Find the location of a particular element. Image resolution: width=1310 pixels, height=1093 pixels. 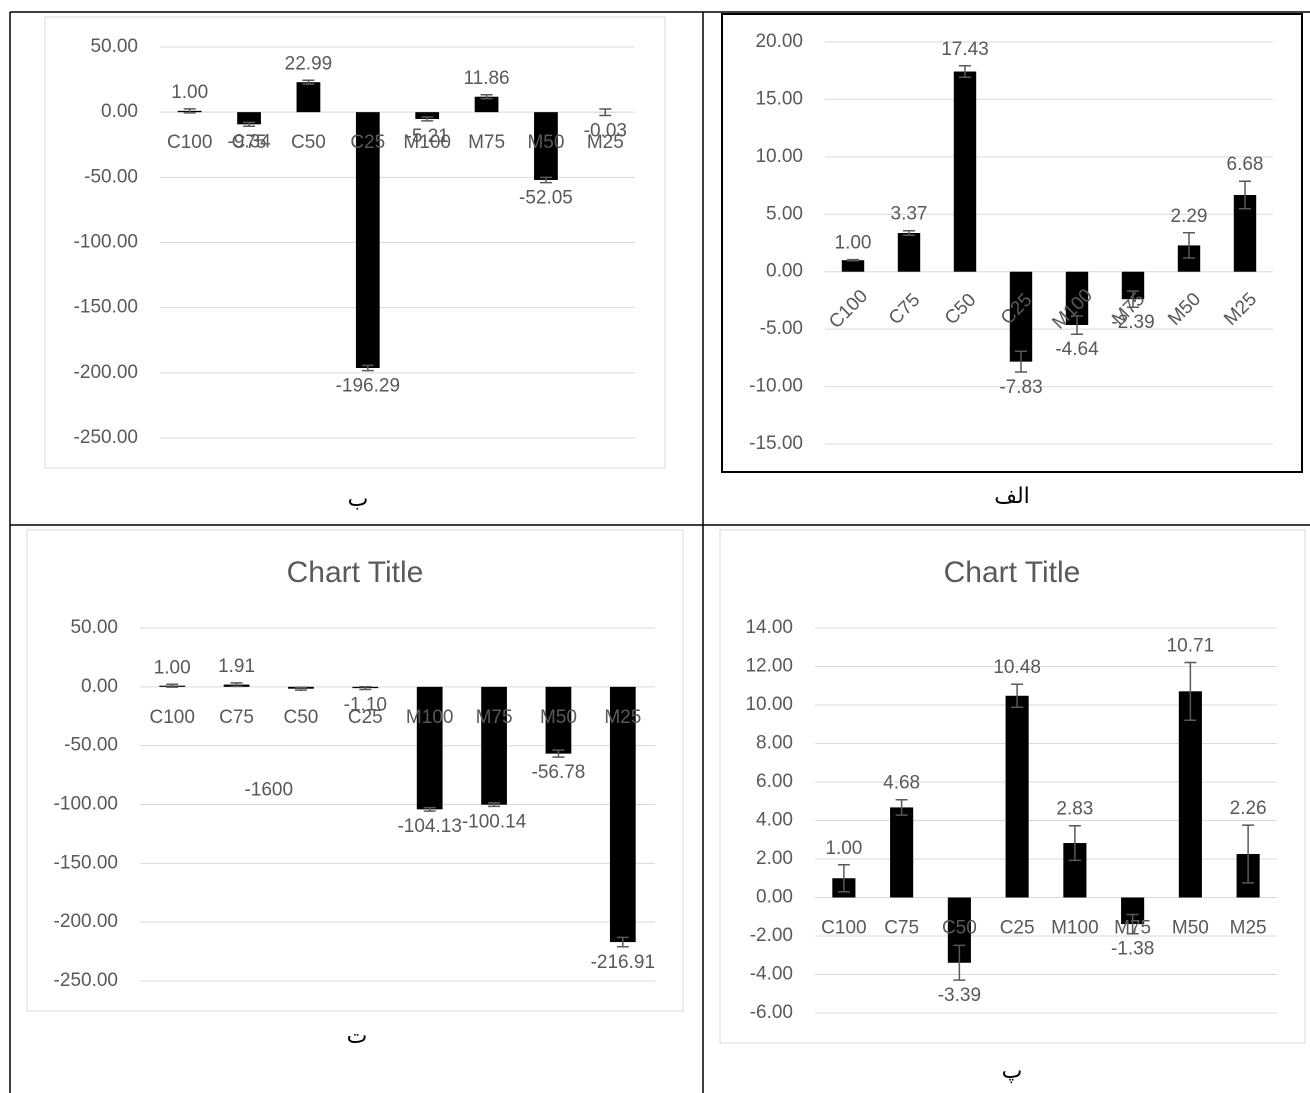

data-label: 2.26 is located at coordinates (1248, 808).